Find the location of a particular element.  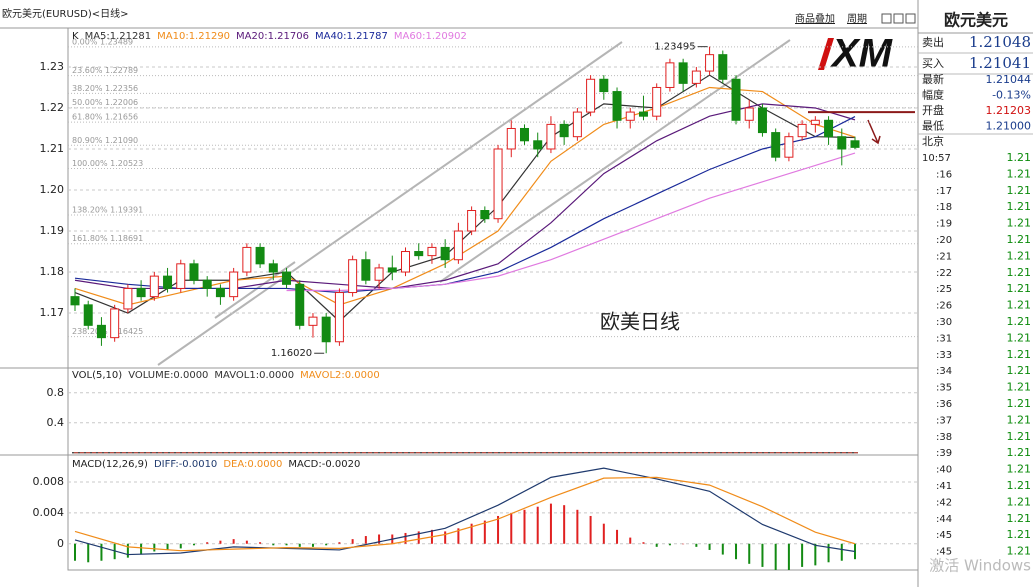

toolbar-icons is located at coordinates (898, 18).